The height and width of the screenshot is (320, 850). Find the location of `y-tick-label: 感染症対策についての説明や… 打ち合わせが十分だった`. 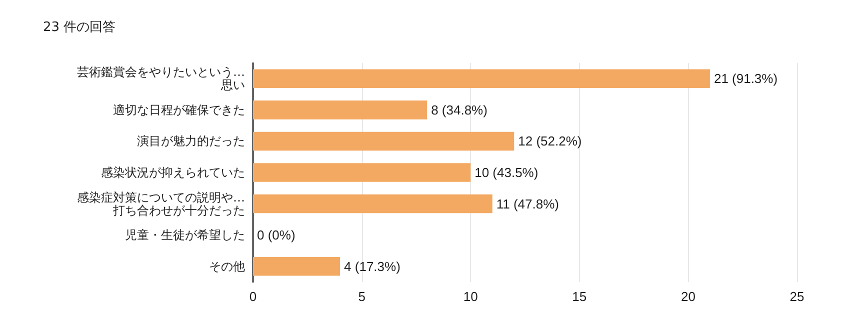

y-tick-label: 感染症対策についての説明や… 打ち合わせが十分だった is located at coordinates (161, 204).